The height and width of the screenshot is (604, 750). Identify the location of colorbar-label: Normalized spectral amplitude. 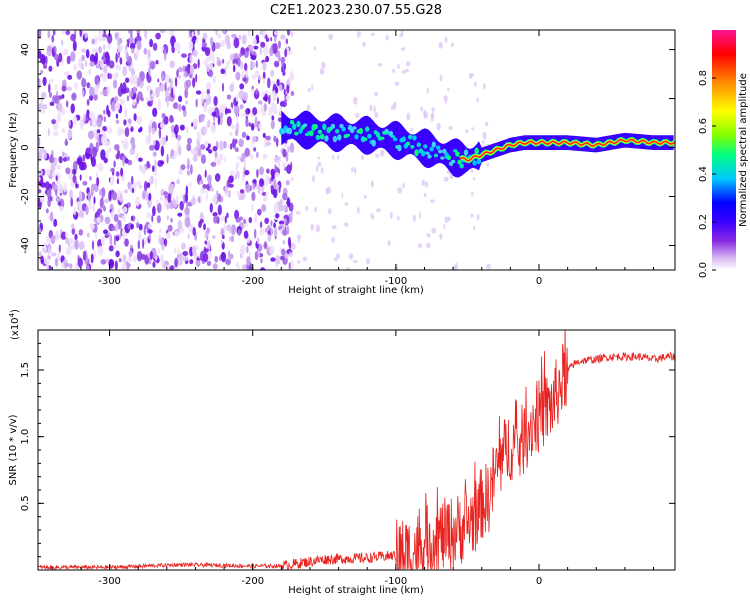
(743, 150).